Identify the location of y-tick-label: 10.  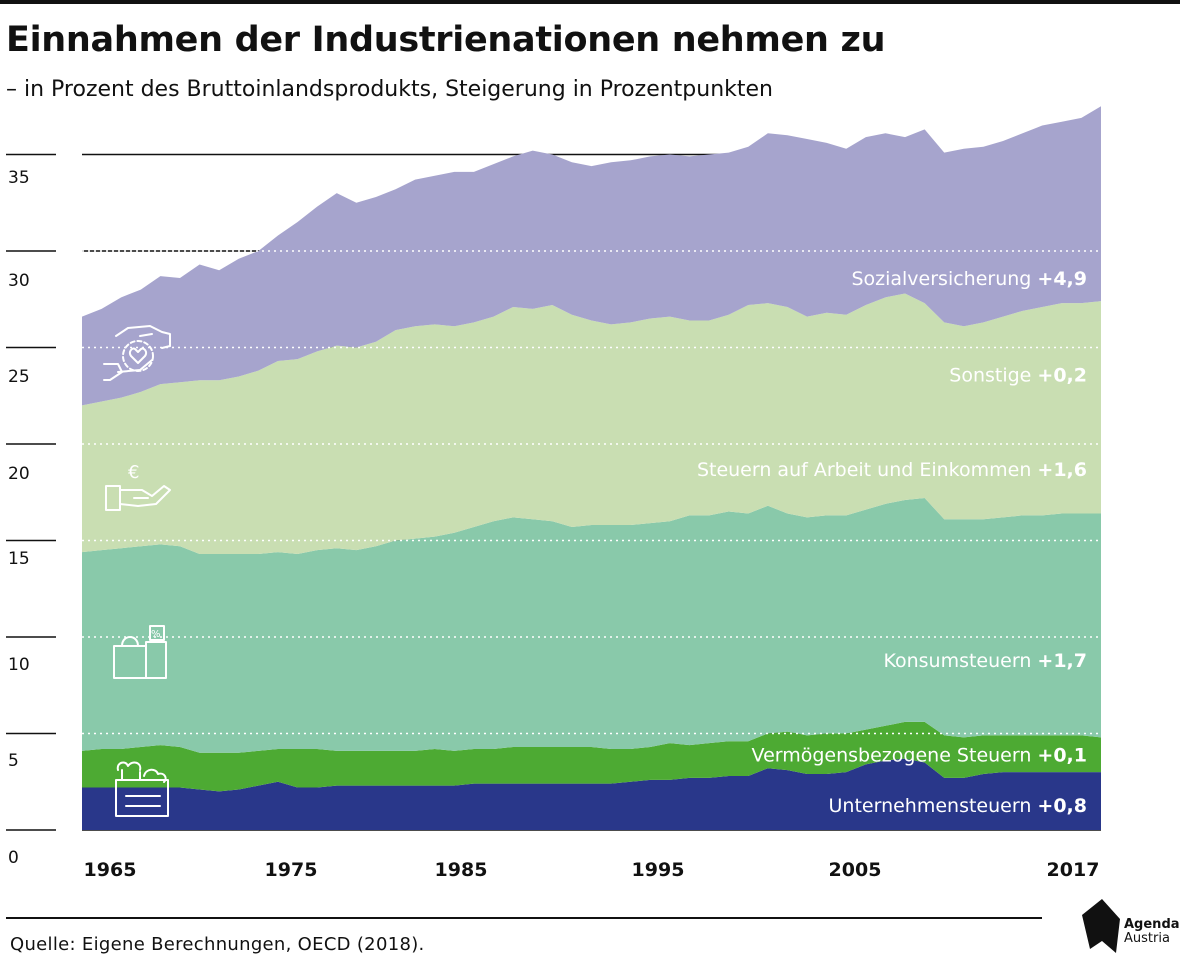
(19, 665).